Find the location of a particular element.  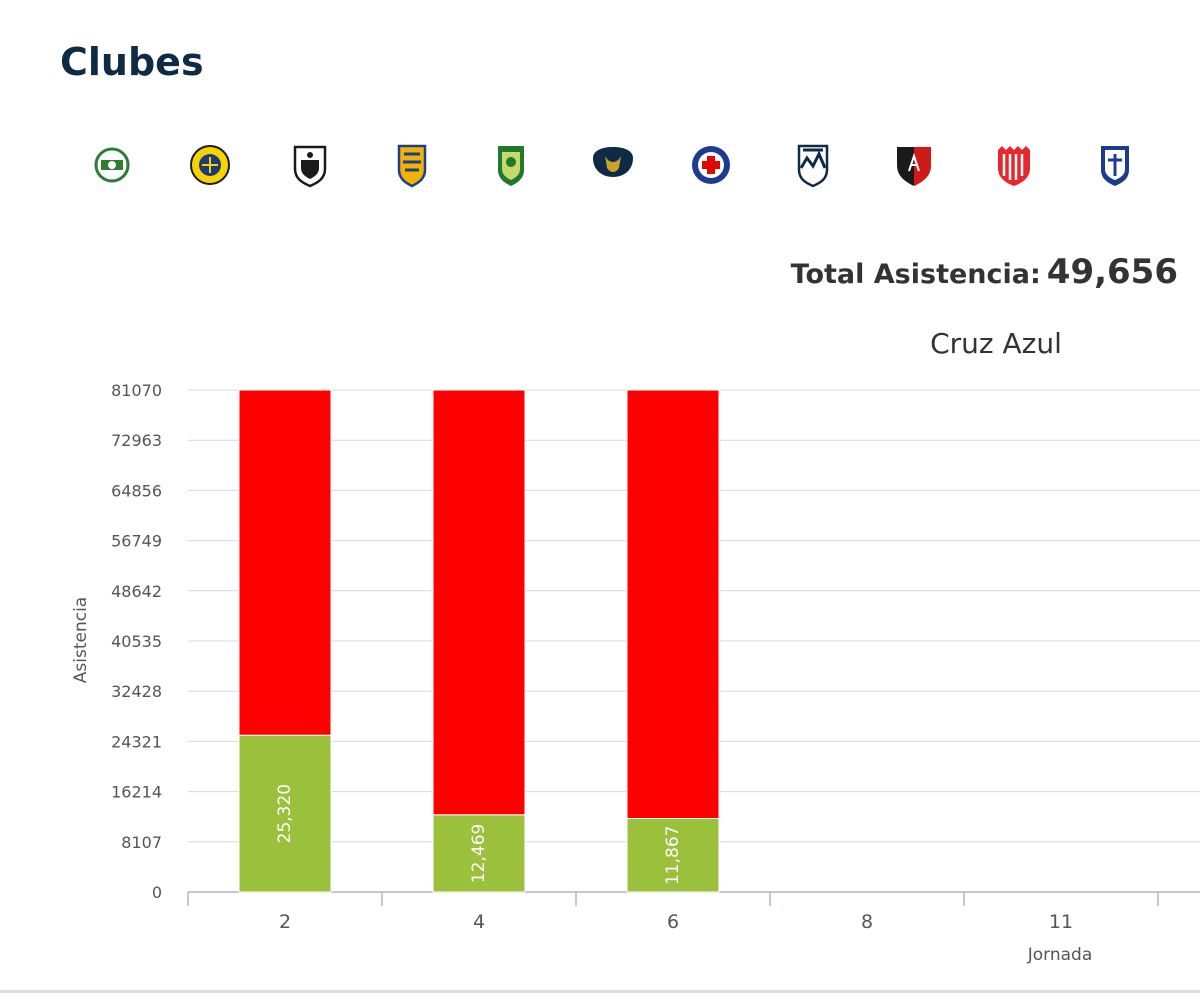

monterrey-crest-icon is located at coordinates (813, 165).